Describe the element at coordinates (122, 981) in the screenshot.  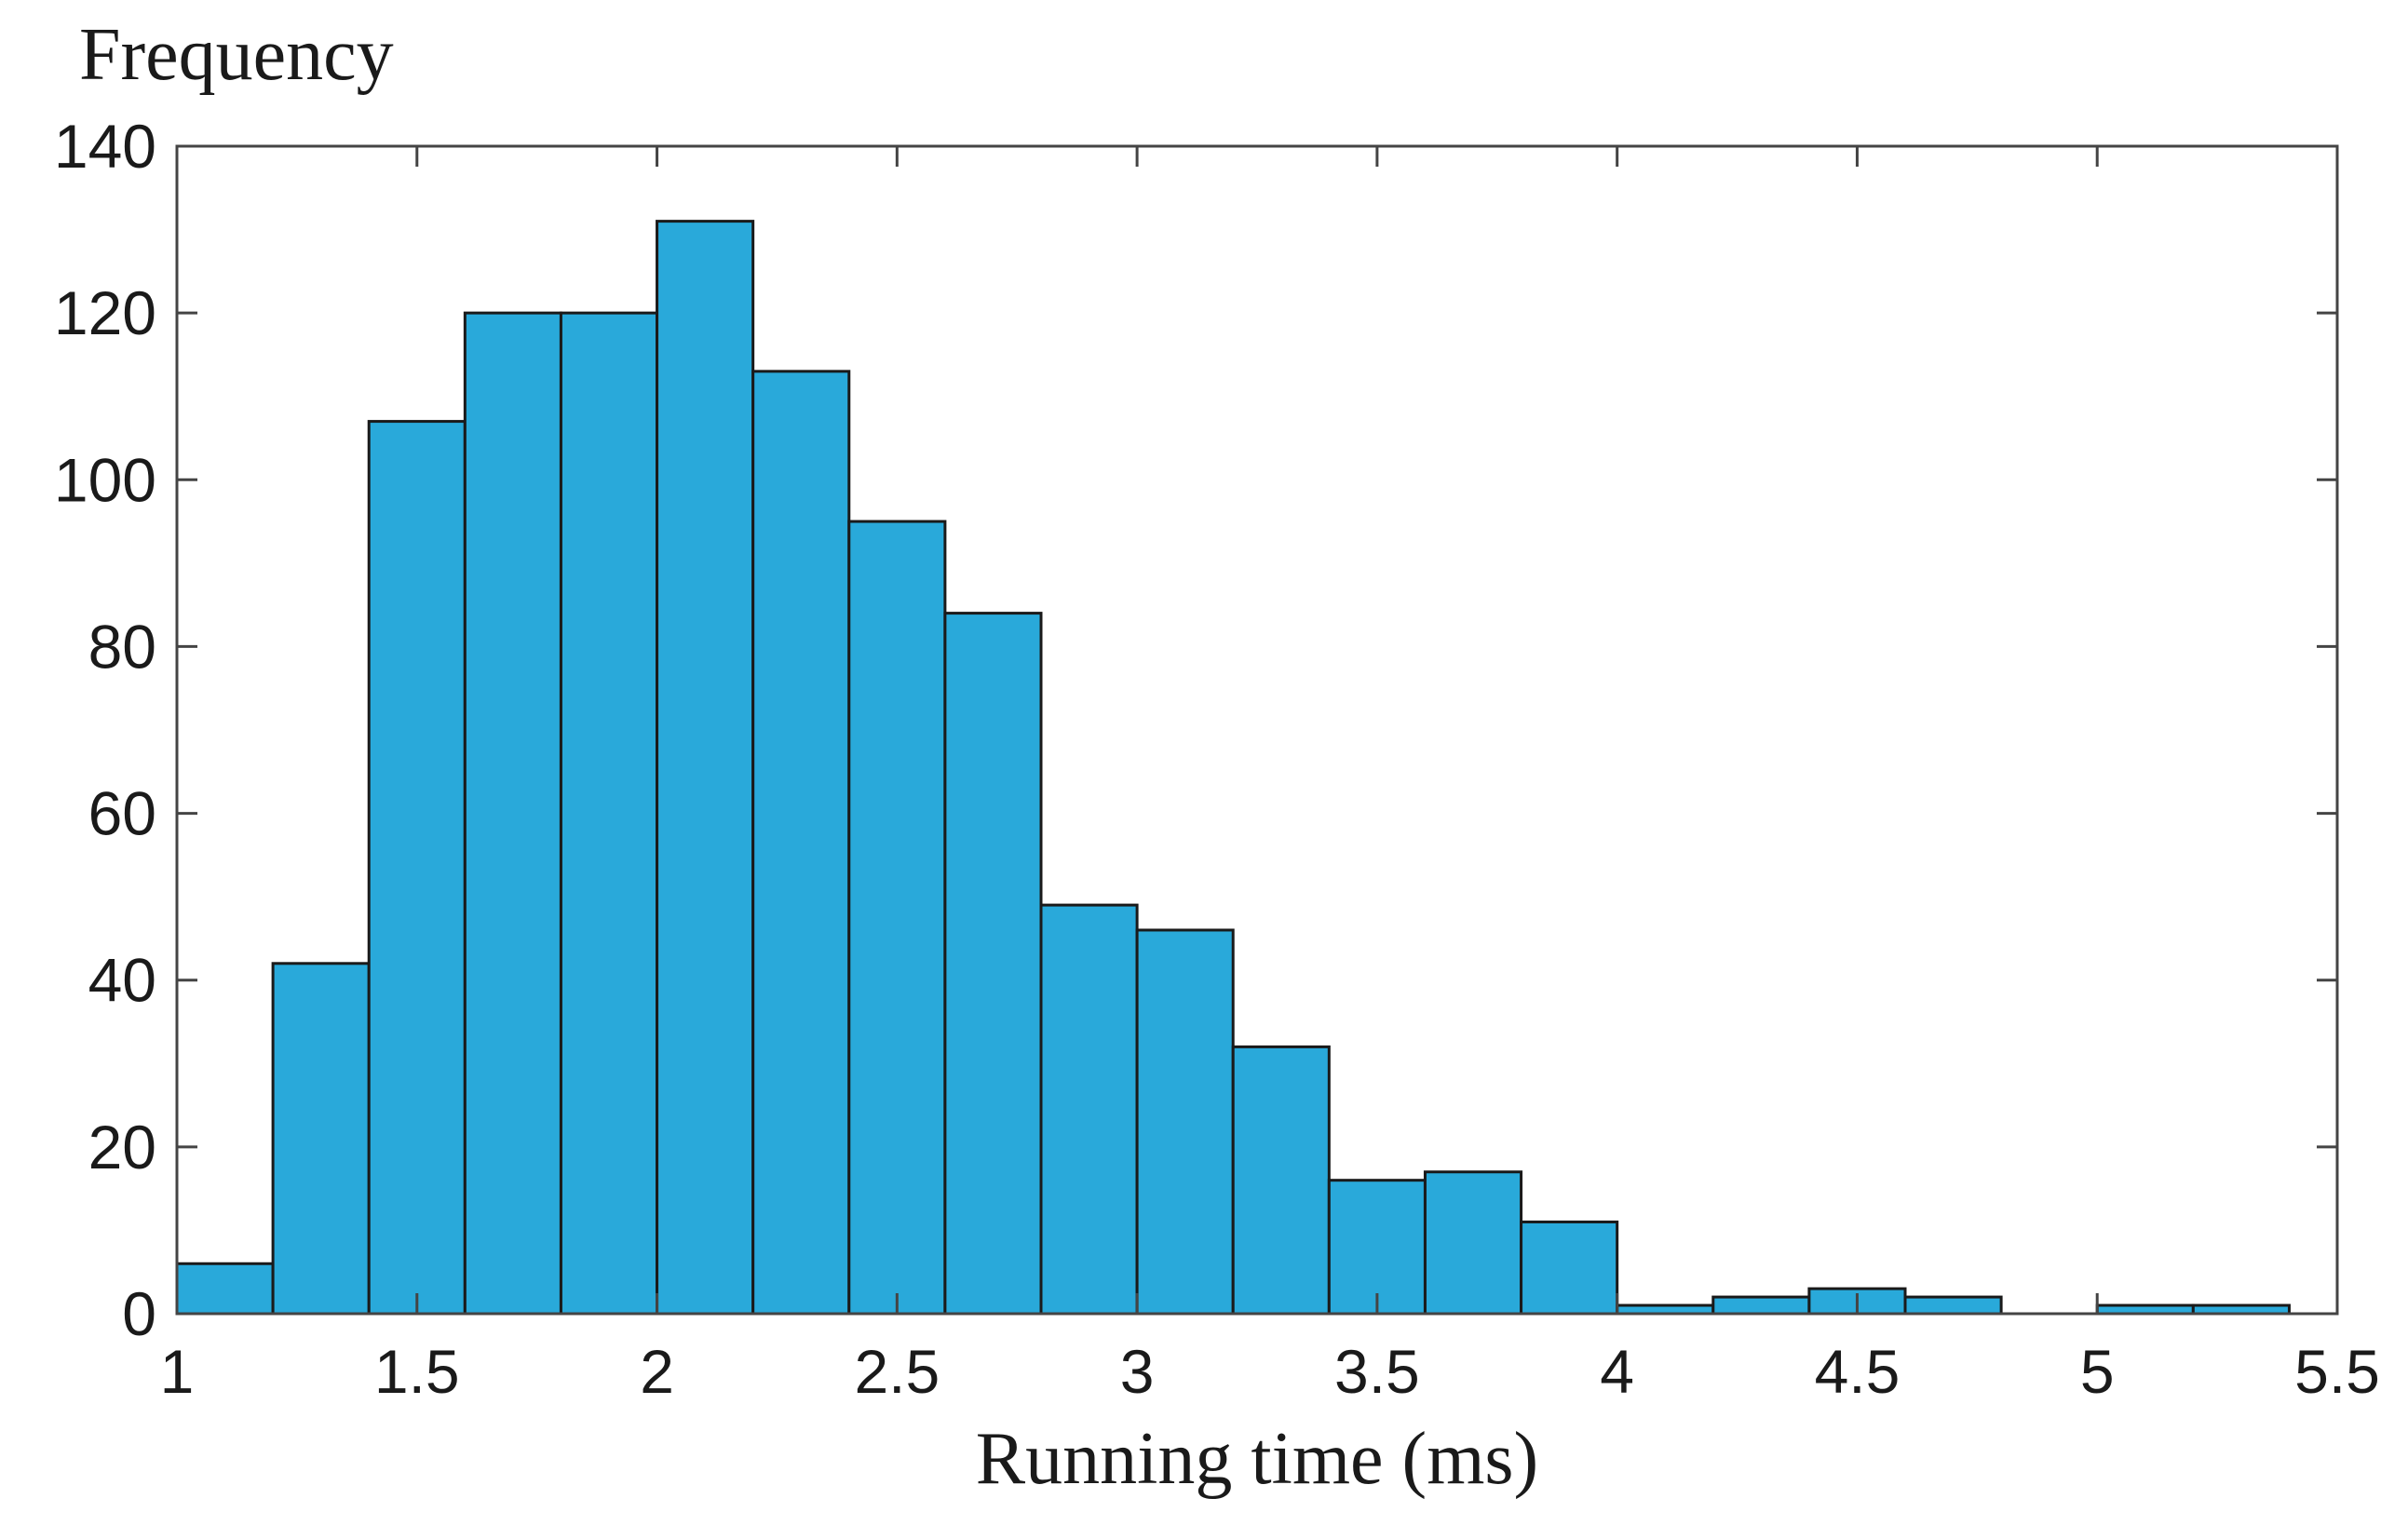
I see `y-tick-label: 40` at that location.